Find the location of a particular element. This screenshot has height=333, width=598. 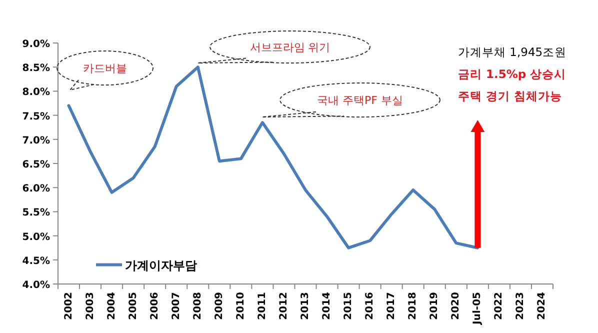

x-tick-label: 2018 is located at coordinates (413, 306).